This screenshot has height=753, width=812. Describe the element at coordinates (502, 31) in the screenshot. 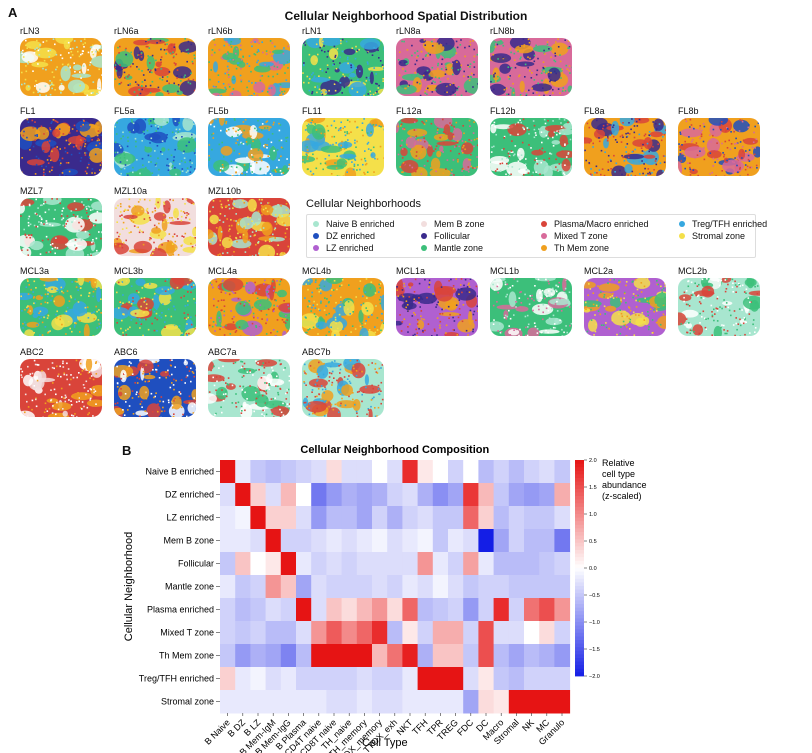

I see `sample-label: rLN8b` at that location.